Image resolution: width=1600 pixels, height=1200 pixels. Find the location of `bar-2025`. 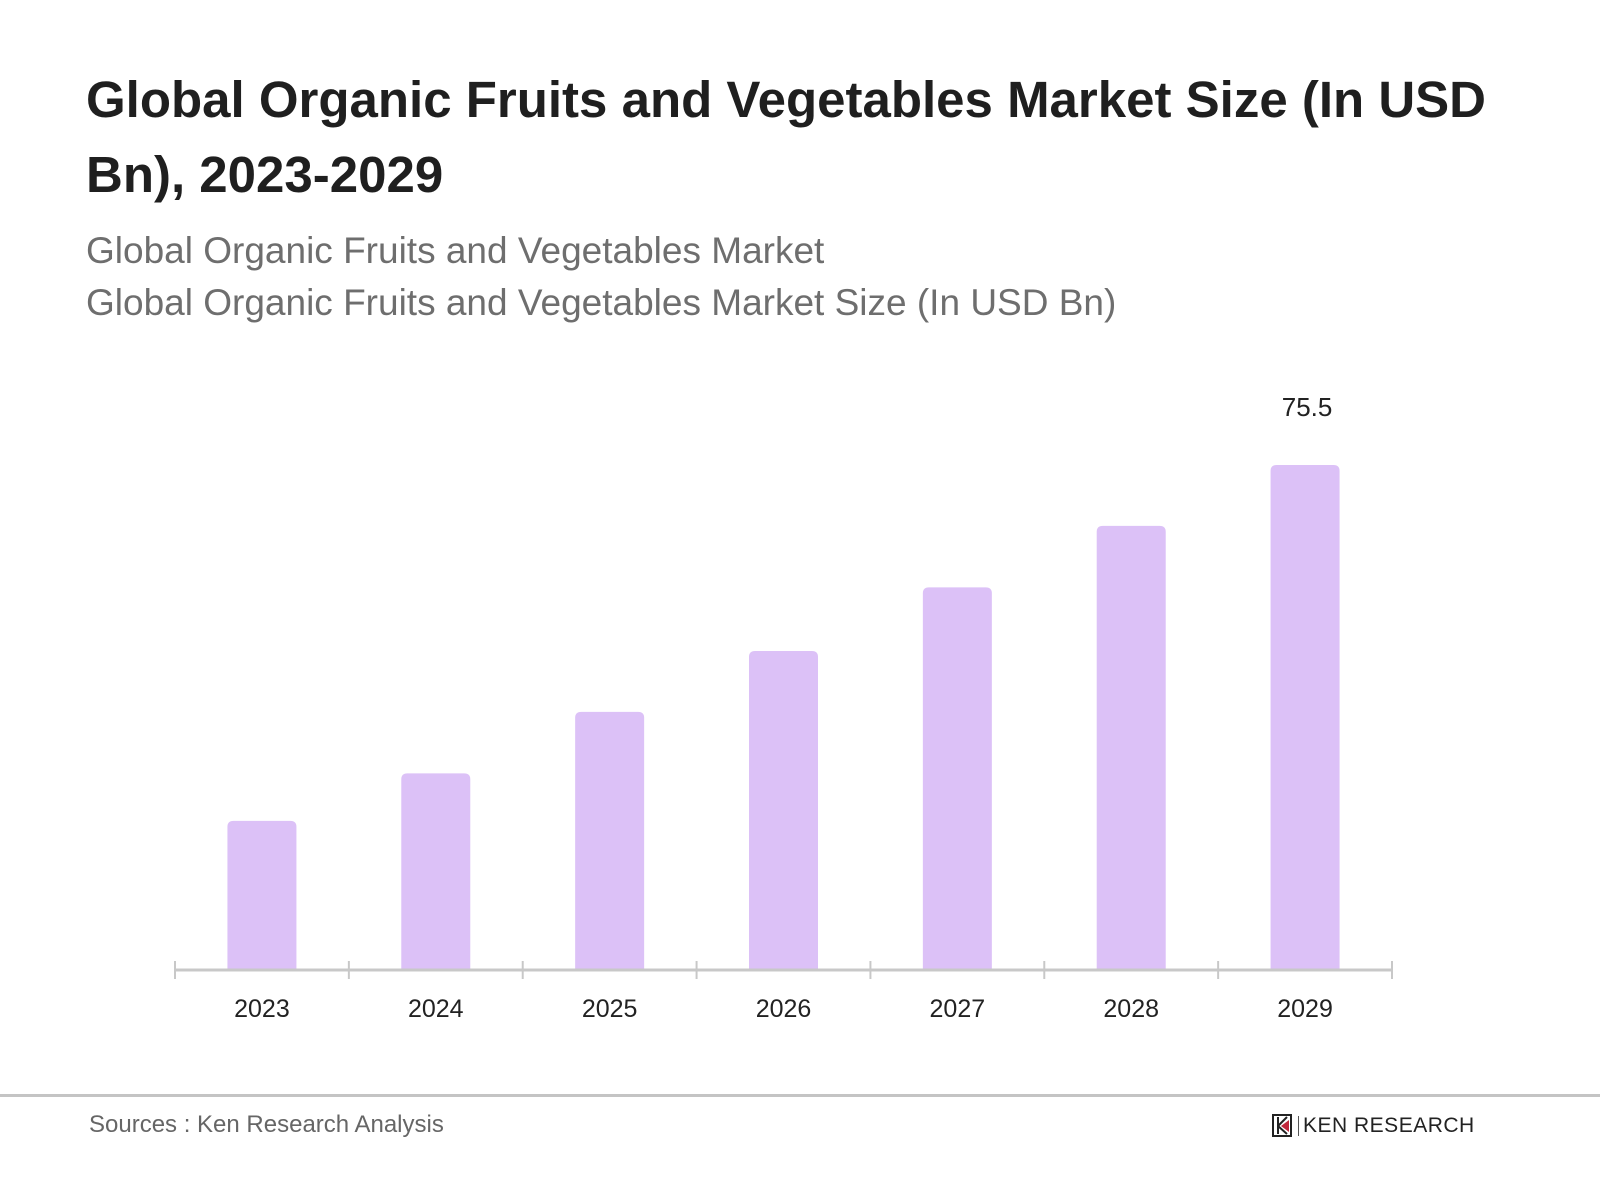

bar-2025 is located at coordinates (610, 840).